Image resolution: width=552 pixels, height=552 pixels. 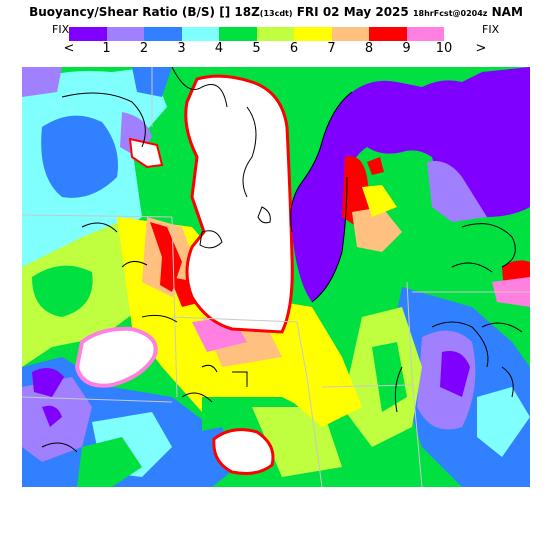 What do you see at coordinates (181, 48) in the screenshot?
I see `scale-tick-3: 3` at bounding box center [181, 48].